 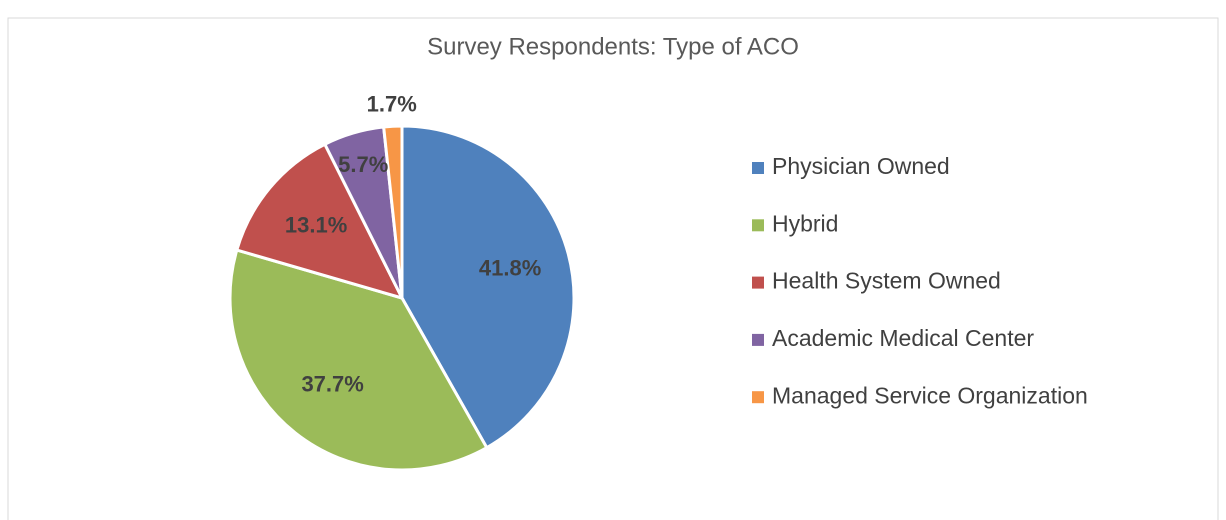 I want to click on data-label: 5.7%, so click(x=363, y=164).